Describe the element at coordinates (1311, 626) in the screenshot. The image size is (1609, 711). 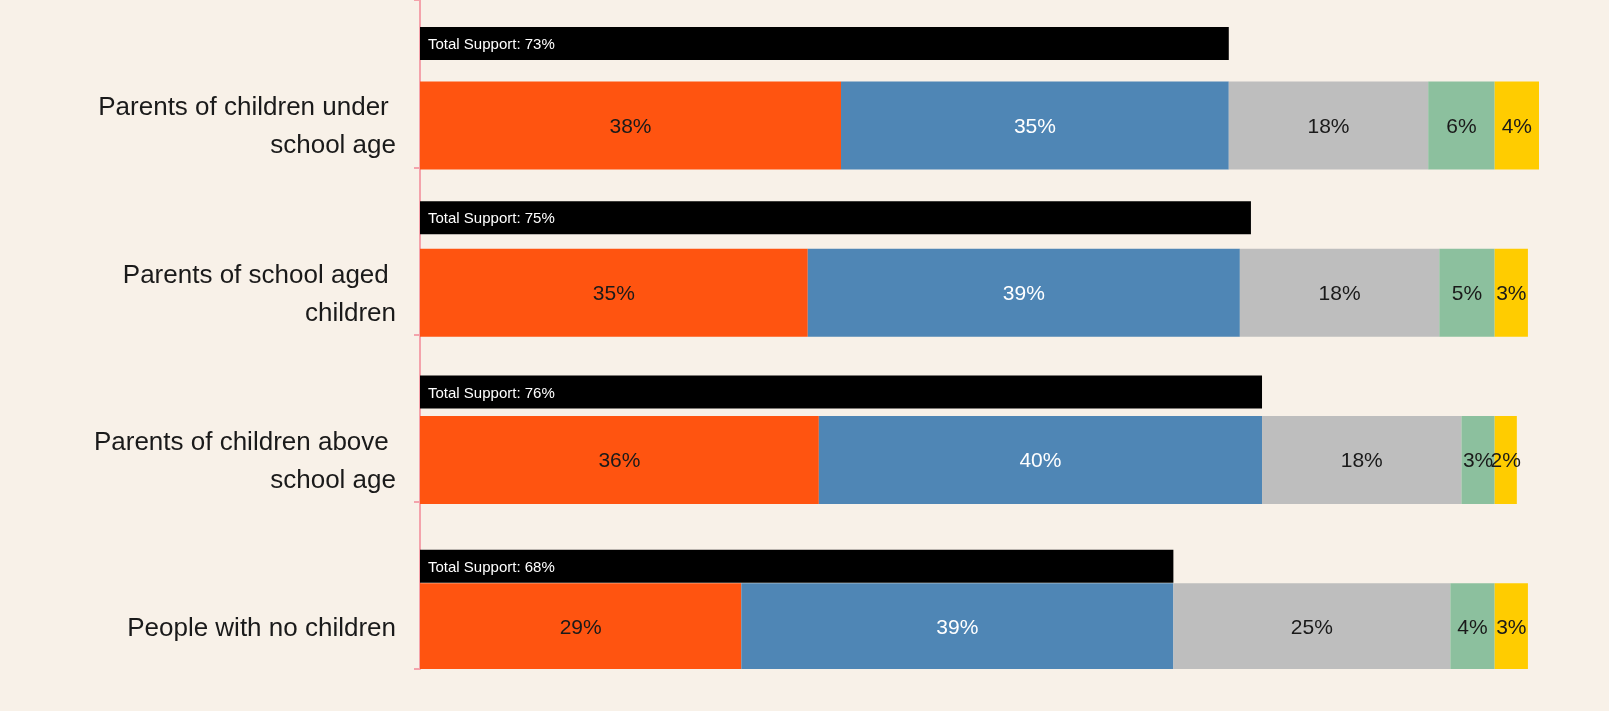
I see `data-label: 25%` at that location.